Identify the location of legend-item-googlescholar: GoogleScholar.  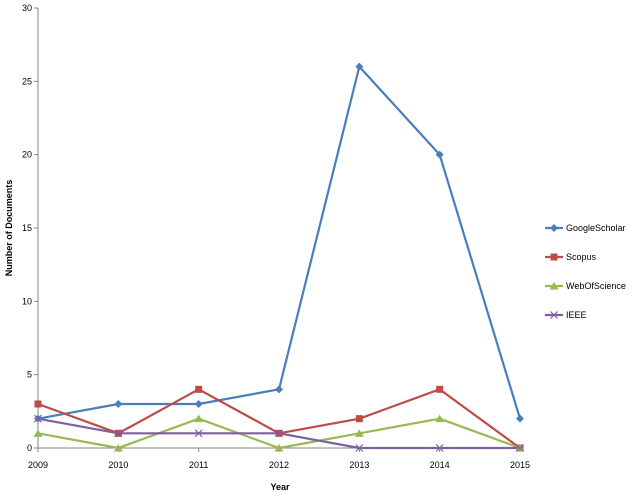
(585, 228).